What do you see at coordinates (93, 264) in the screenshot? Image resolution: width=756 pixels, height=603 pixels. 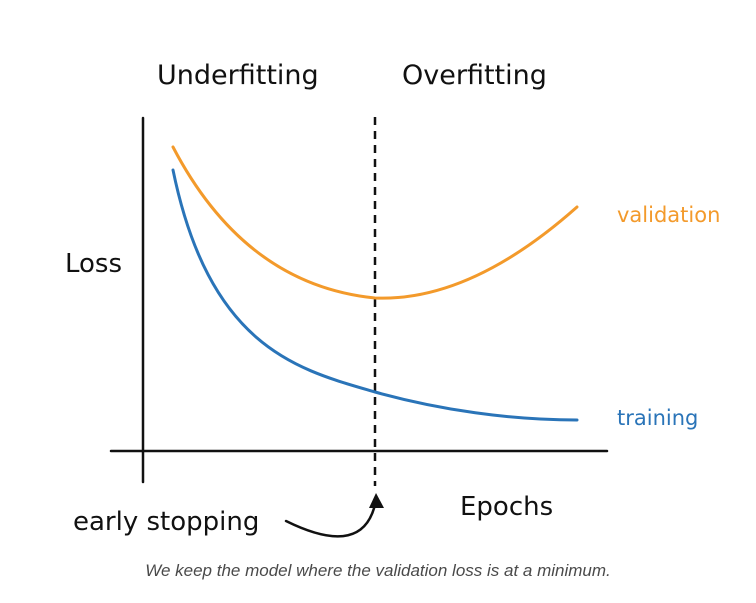 I see `y-axis-label: Loss` at bounding box center [93, 264].